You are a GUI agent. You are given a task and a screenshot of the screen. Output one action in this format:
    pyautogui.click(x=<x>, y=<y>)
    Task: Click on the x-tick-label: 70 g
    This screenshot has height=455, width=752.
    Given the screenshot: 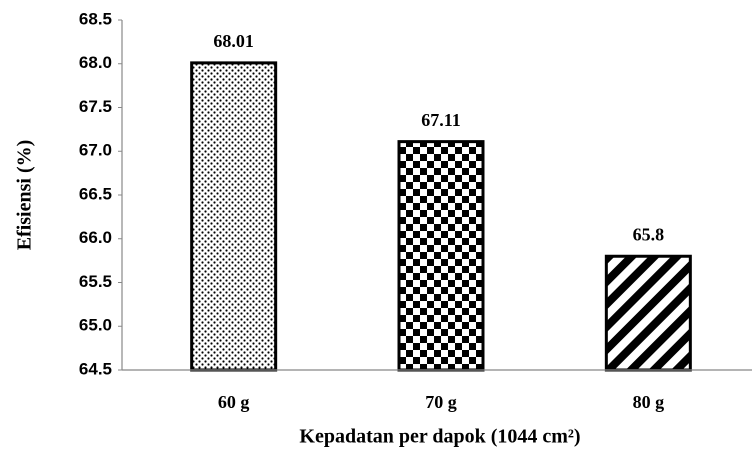 What is the action you would take?
    pyautogui.click(x=441, y=402)
    